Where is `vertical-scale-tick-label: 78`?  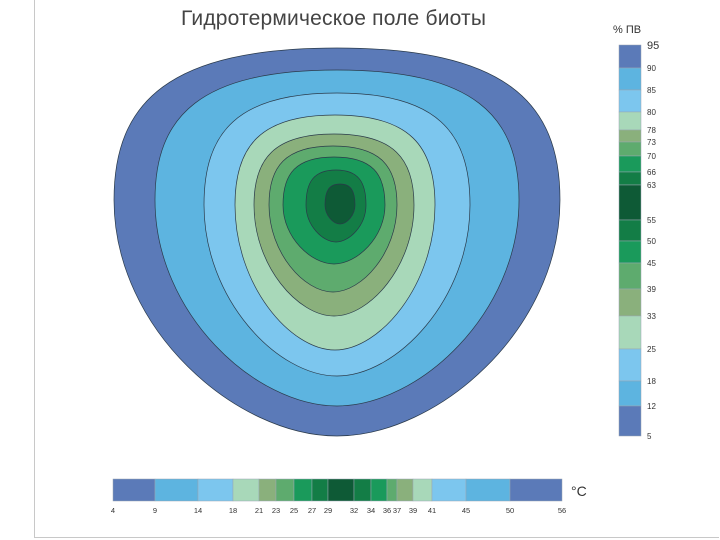 vertical-scale-tick-label: 78 is located at coordinates (651, 130).